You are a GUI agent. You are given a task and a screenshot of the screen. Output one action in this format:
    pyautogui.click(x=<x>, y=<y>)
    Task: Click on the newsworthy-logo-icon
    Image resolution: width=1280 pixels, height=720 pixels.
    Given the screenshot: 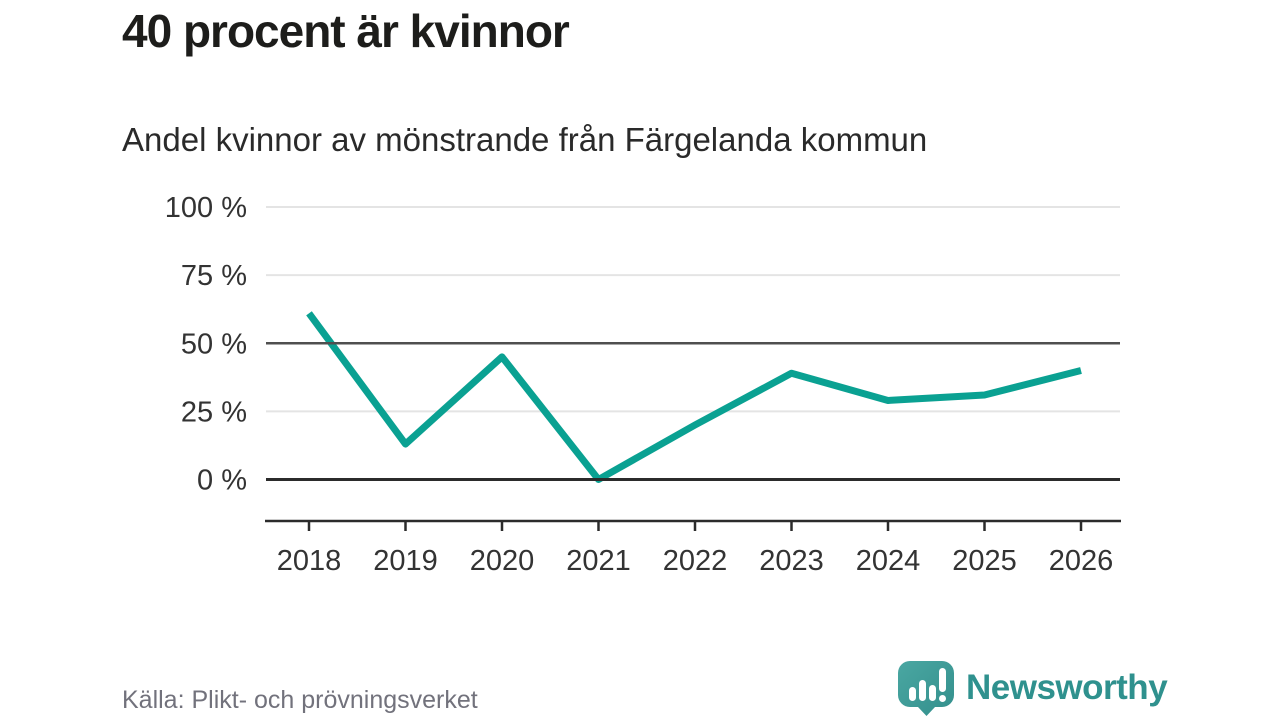 What is the action you would take?
    pyautogui.click(x=926, y=688)
    